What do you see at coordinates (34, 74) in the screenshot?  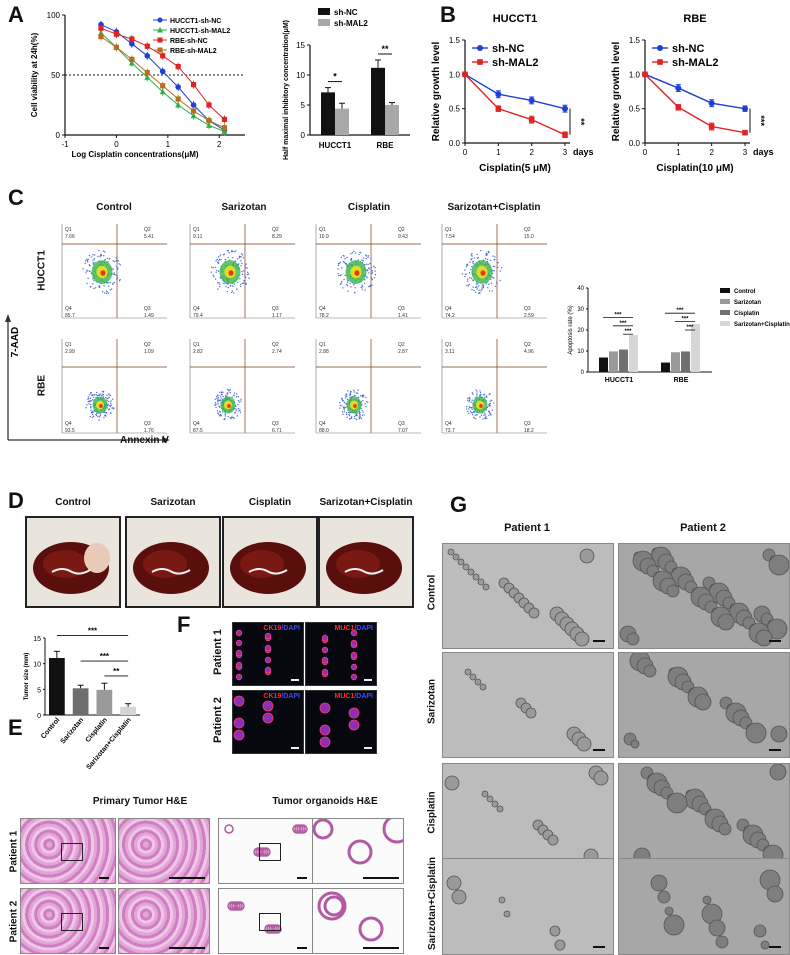 I see `y-axis-label: Cell viability at 24h(%)` at bounding box center [34, 74].